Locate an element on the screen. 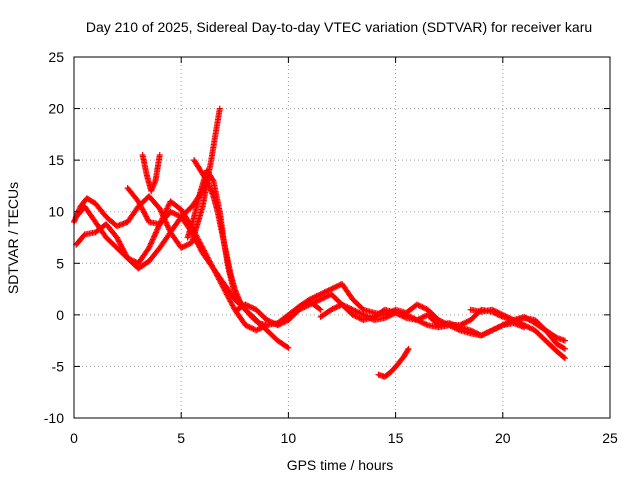 The height and width of the screenshot is (480, 640). x-tick-label: 15 is located at coordinates (396, 438).